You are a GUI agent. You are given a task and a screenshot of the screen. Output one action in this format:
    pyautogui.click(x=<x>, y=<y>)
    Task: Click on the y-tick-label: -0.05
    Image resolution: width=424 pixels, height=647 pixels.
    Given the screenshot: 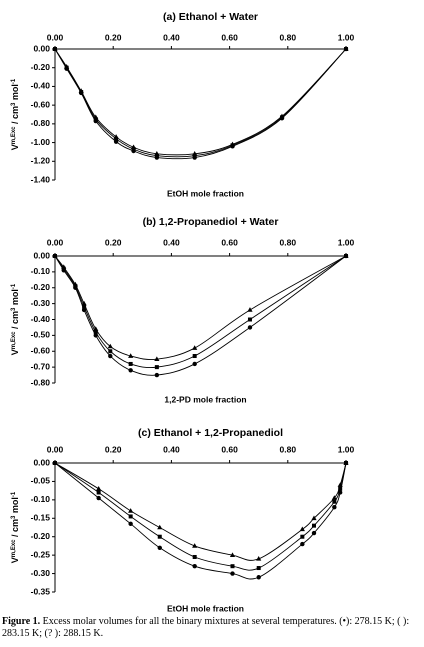 What is the action you would take?
    pyautogui.click(x=41, y=481)
    